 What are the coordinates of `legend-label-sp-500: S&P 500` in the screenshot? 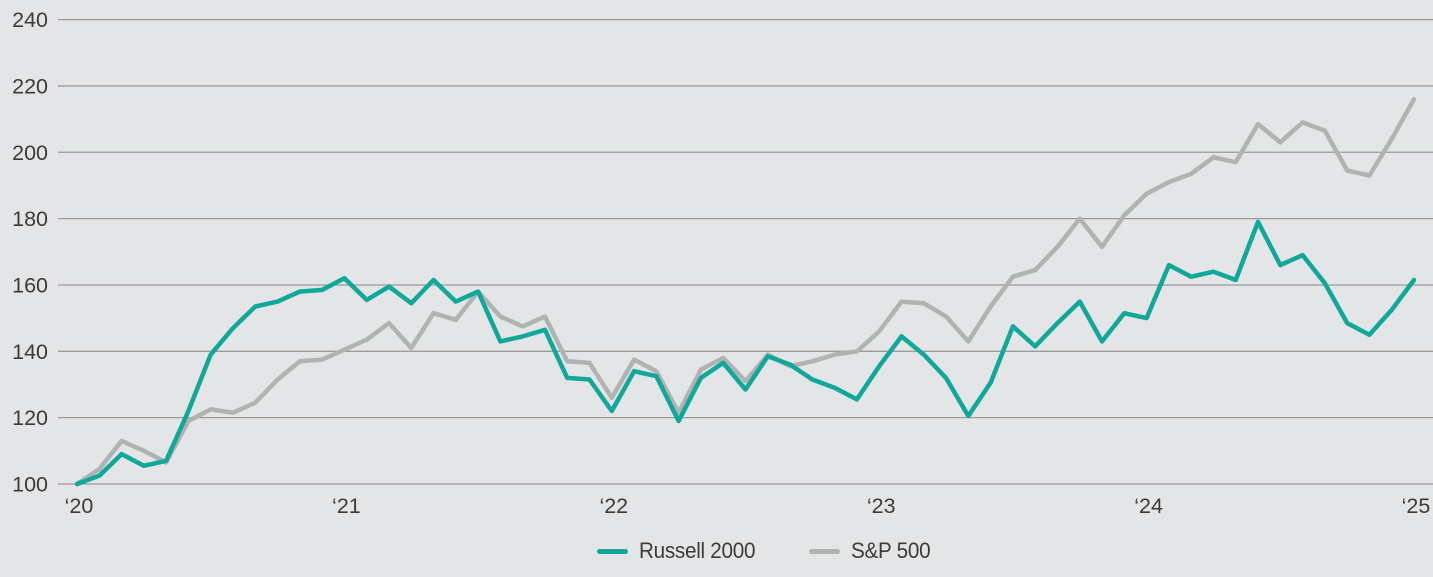 It's located at (890, 550).